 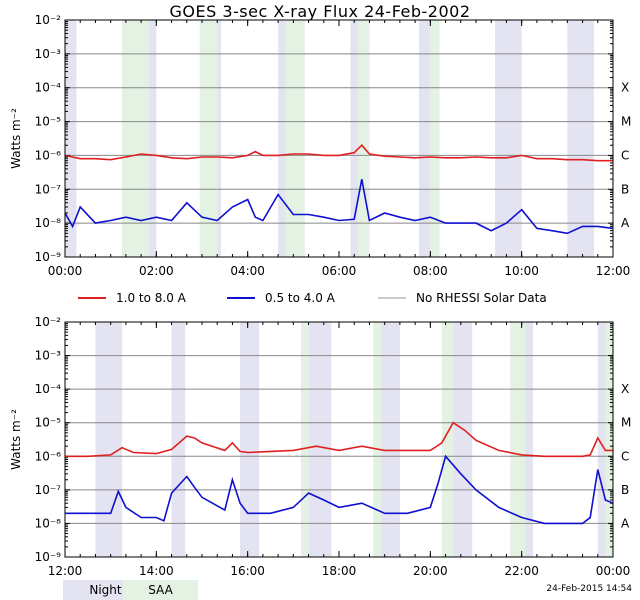 What do you see at coordinates (625, 155) in the screenshot?
I see `panel1-class-label: C` at bounding box center [625, 155].